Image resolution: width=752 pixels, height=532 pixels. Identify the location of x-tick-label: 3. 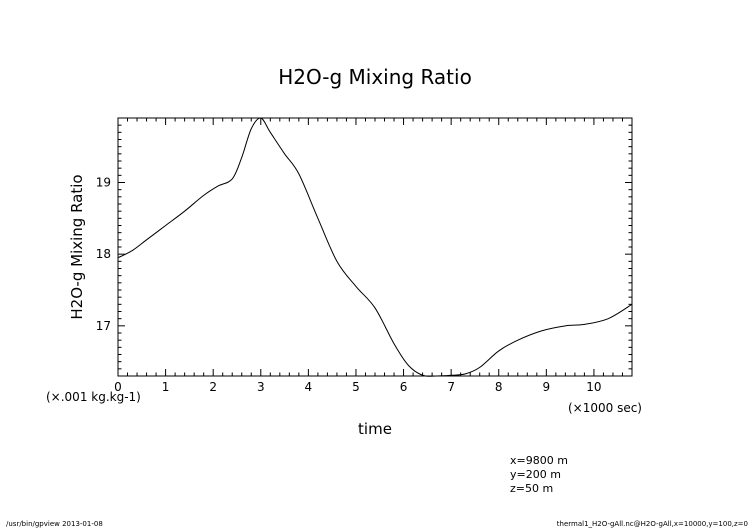
(261, 387).